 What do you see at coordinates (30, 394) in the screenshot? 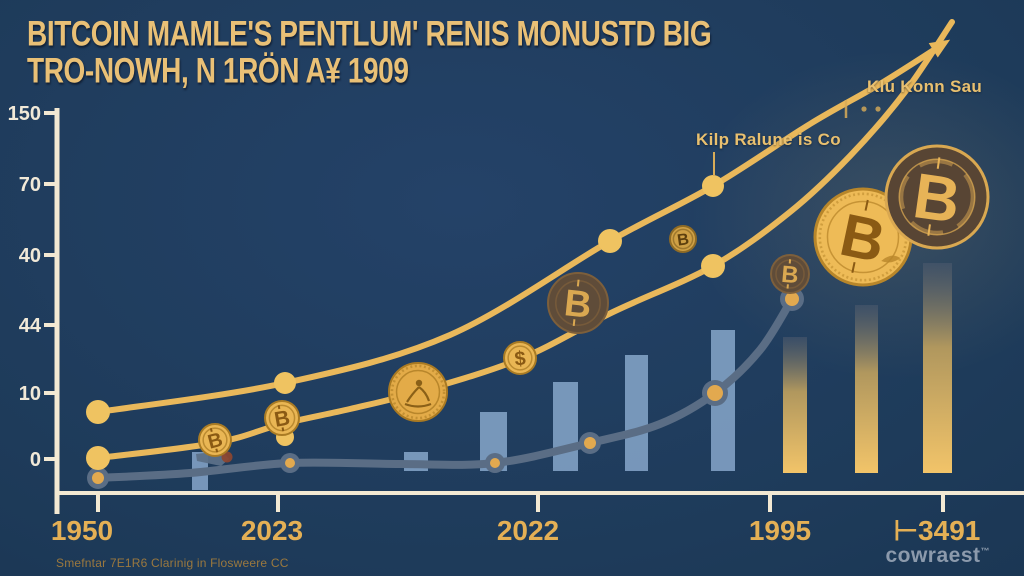
I see `y-tick-label: 10` at bounding box center [30, 394].